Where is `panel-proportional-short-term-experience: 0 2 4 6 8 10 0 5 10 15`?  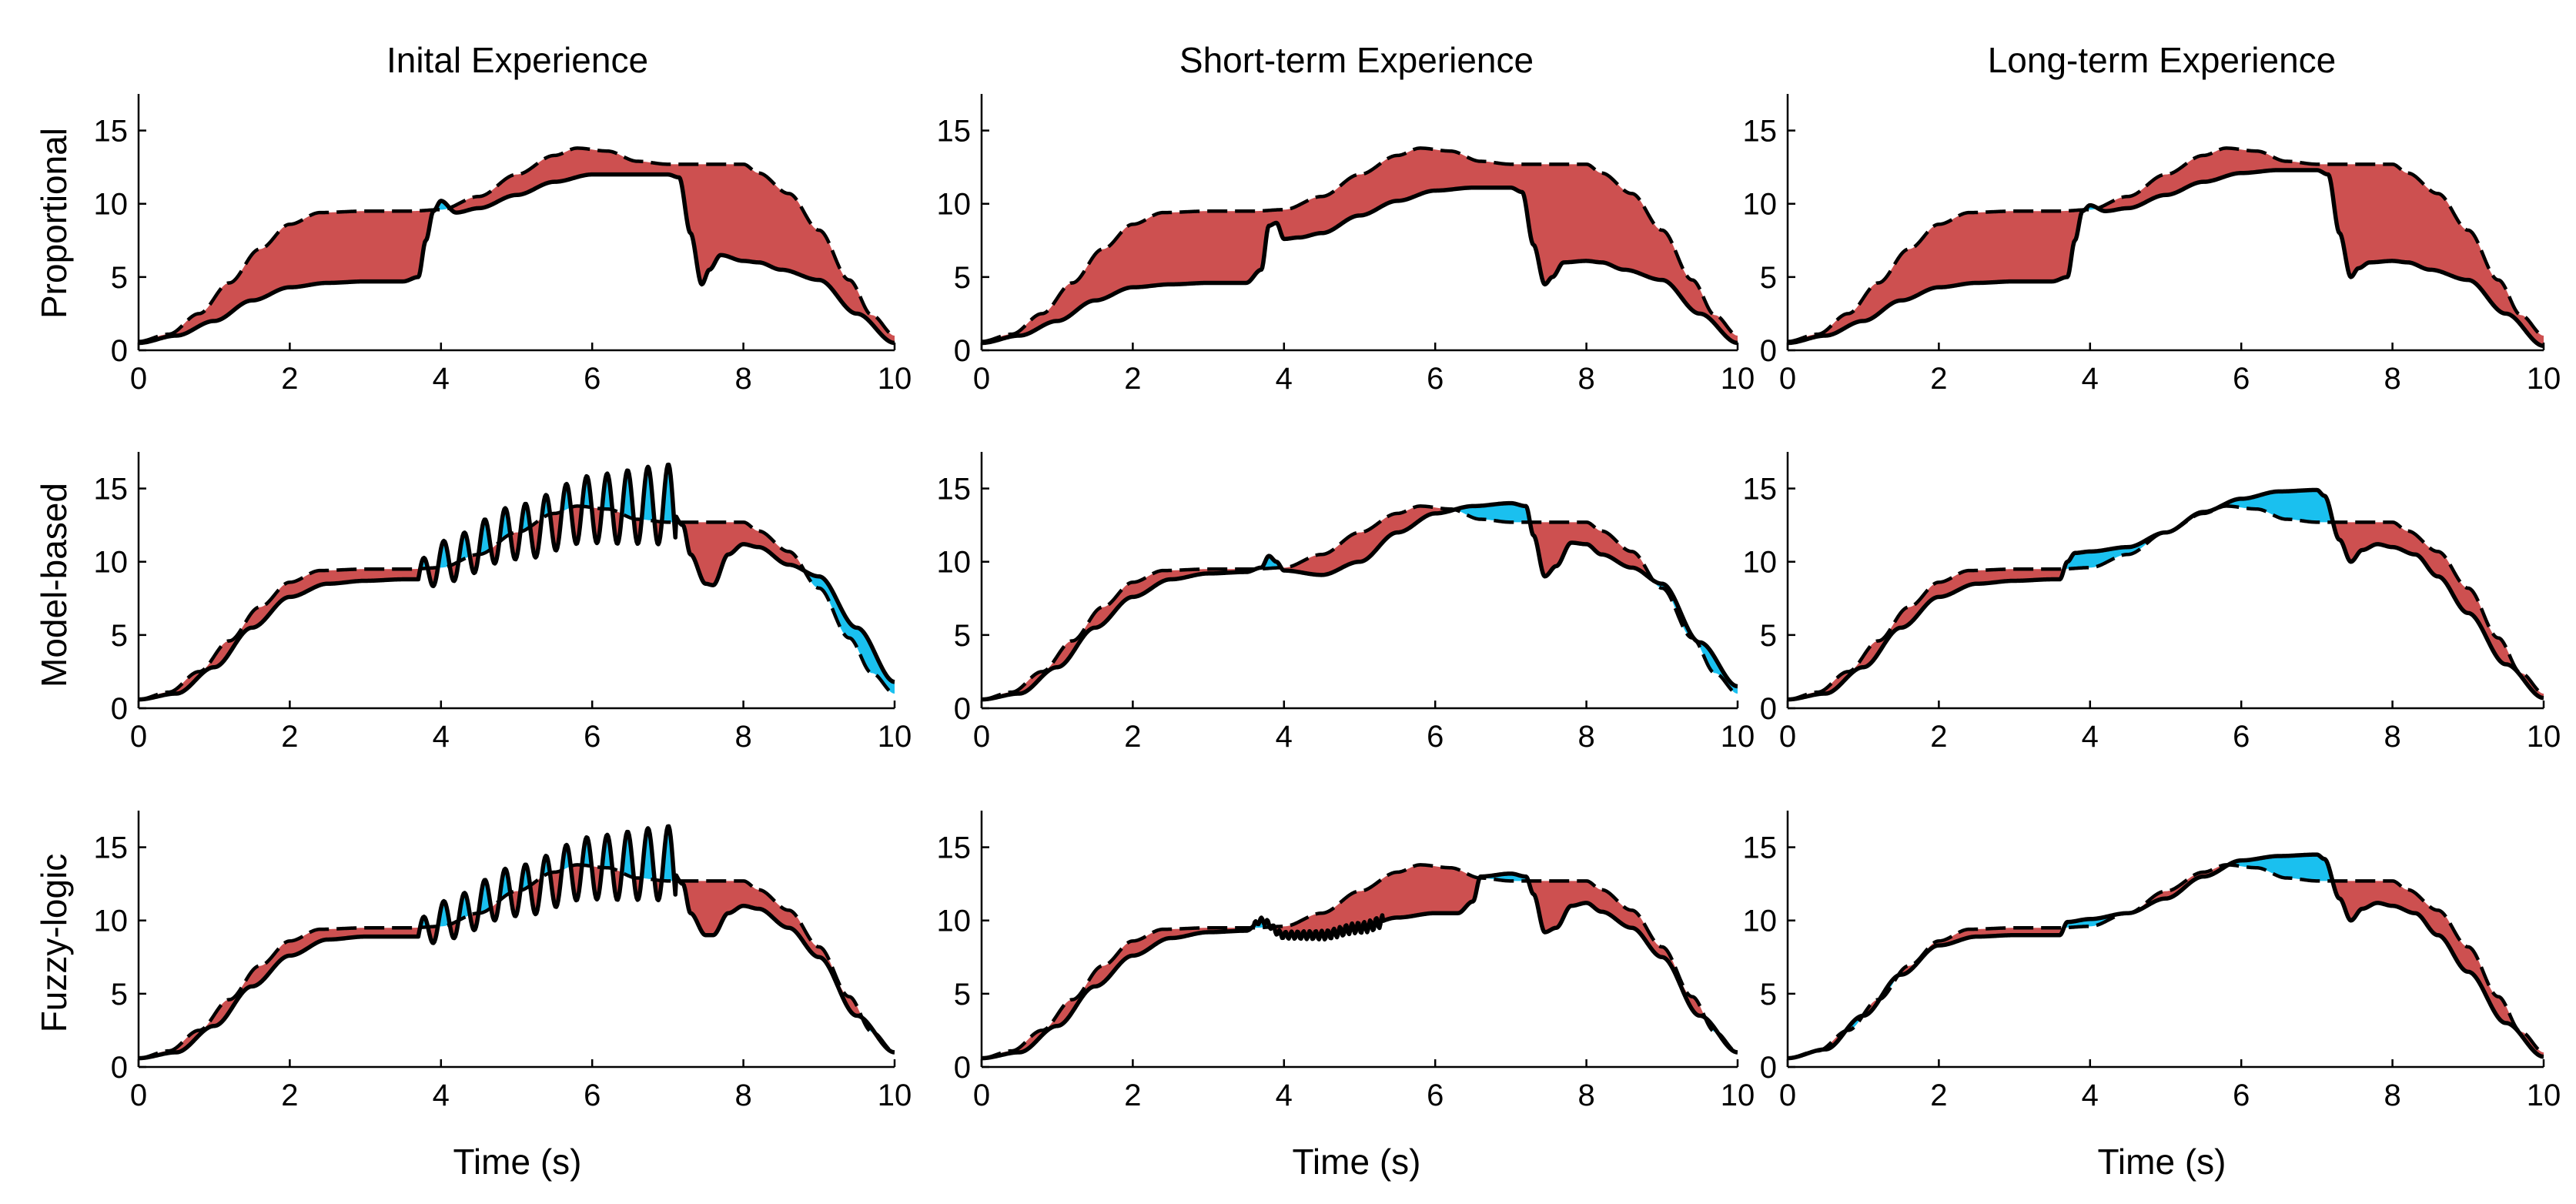
panel-proportional-short-term-experience: 0 2 4 6 8 10 0 5 10 15 is located at coordinates (1346, 245).